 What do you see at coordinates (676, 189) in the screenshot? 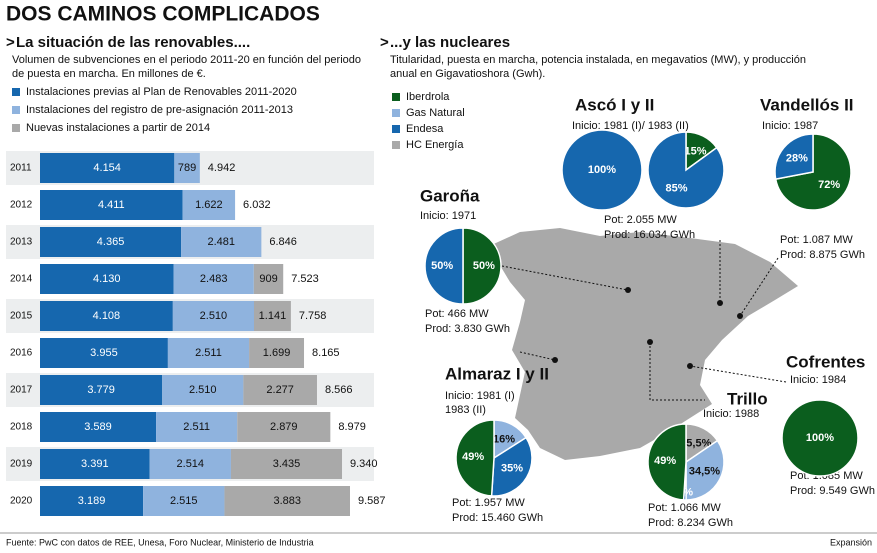
I see `slice-label: 85%` at bounding box center [676, 189].